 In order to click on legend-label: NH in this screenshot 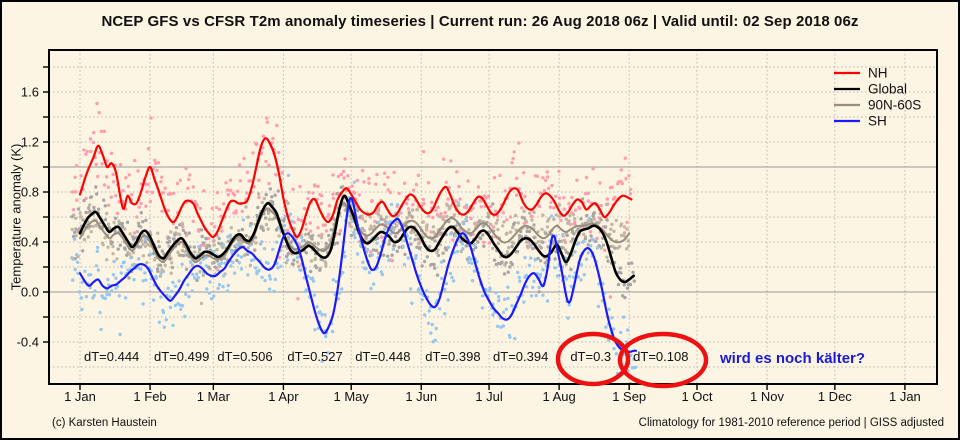, I will do `click(878, 73)`.